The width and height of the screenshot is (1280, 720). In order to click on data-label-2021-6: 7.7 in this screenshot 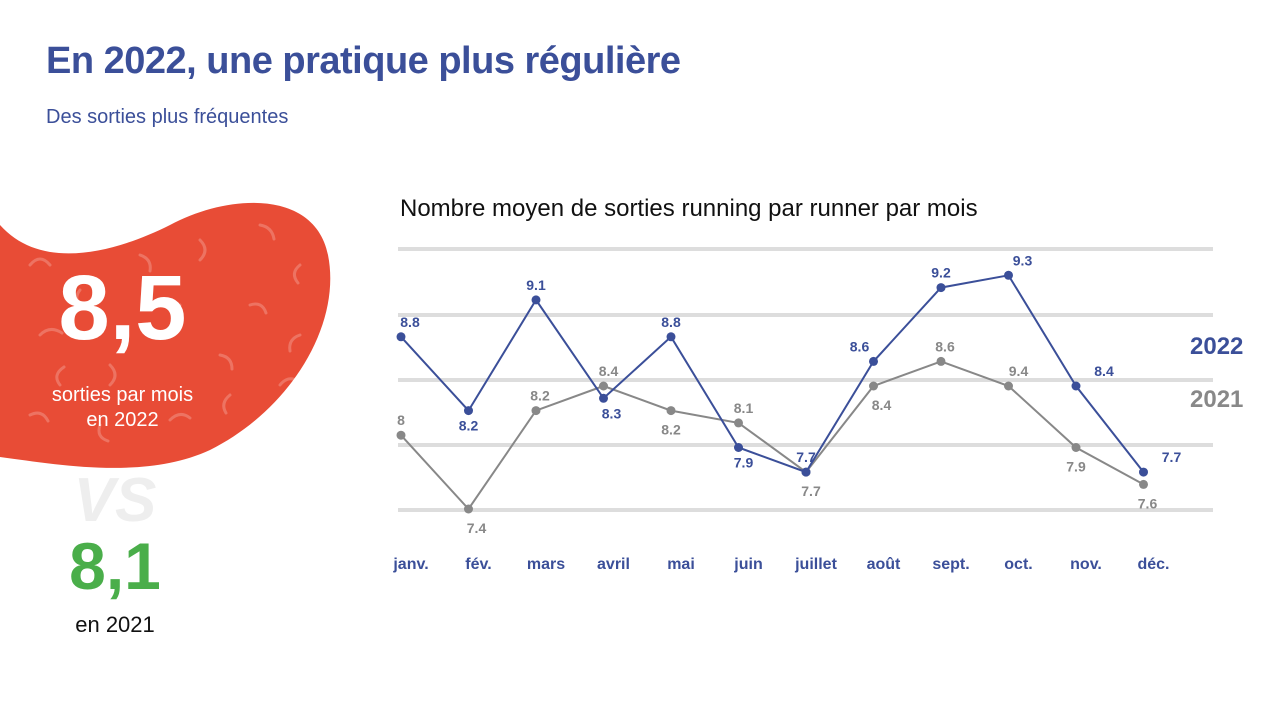, I will do `click(811, 491)`.